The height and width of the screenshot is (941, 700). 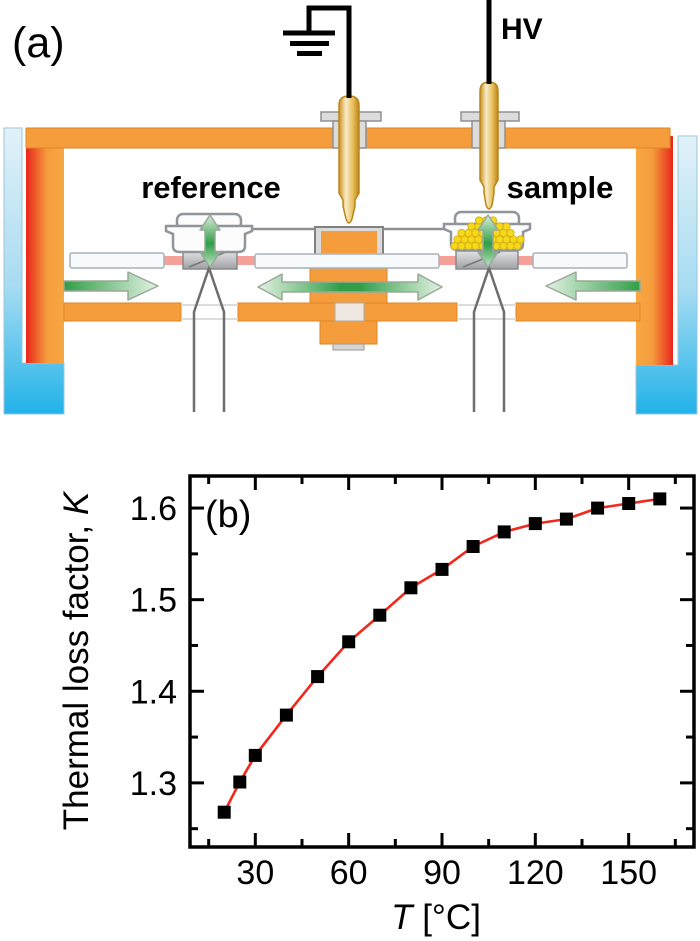 What do you see at coordinates (535, 873) in the screenshot?
I see `x-tick-label: 120` at bounding box center [535, 873].